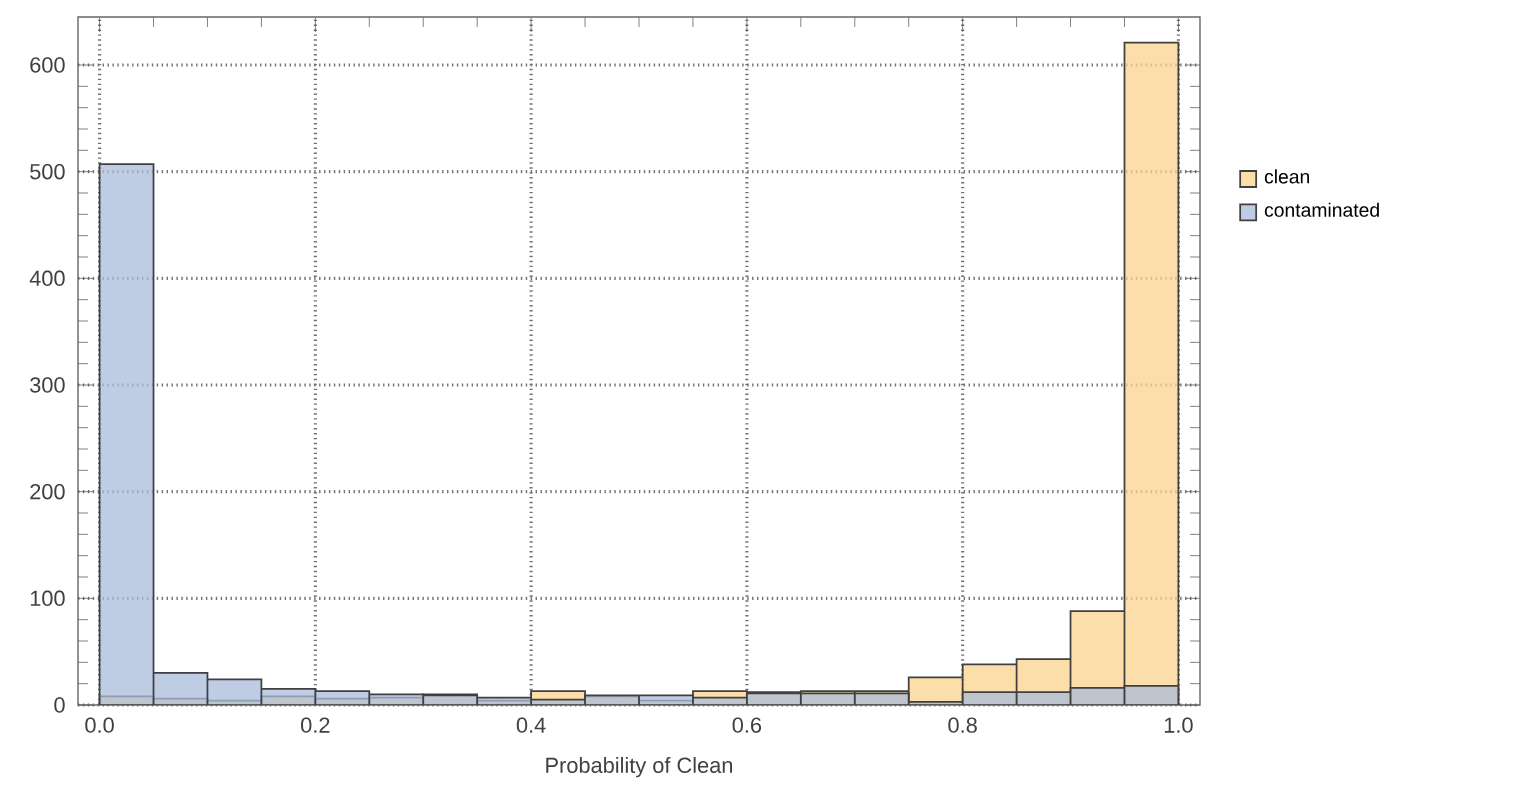 Image resolution: width=1517 pixels, height=810 pixels. I want to click on y-tick-label: 500, so click(47, 171).